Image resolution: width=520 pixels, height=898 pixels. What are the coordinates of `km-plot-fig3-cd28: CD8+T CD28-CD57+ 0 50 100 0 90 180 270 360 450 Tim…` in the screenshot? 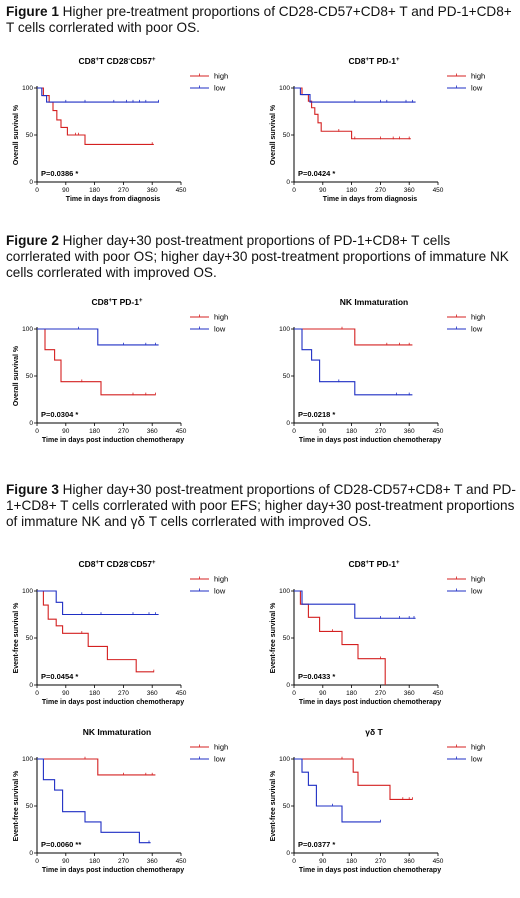 It's located at (125, 635).